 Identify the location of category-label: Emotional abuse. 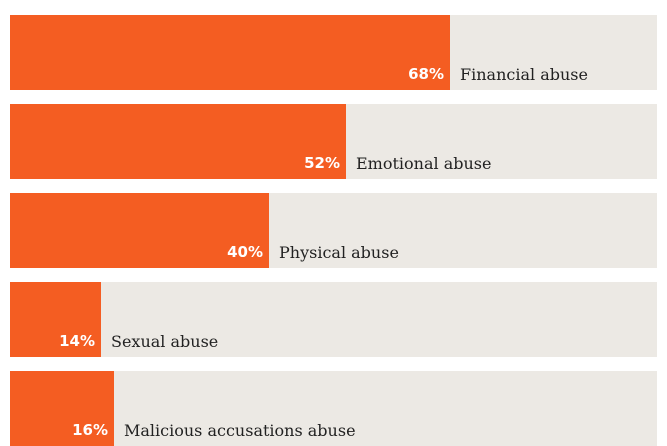
(424, 163).